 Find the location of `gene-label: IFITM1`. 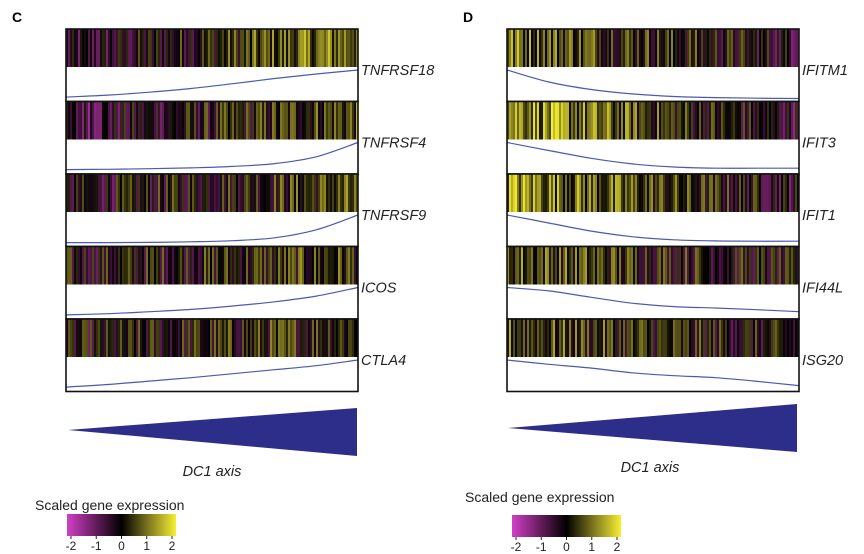

gene-label: IFITM1 is located at coordinates (825, 71).